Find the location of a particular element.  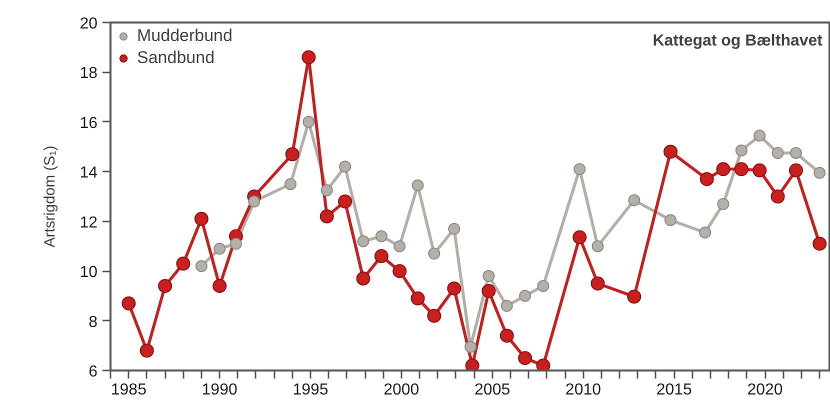

y-tick-label: 18 is located at coordinates (89, 73).